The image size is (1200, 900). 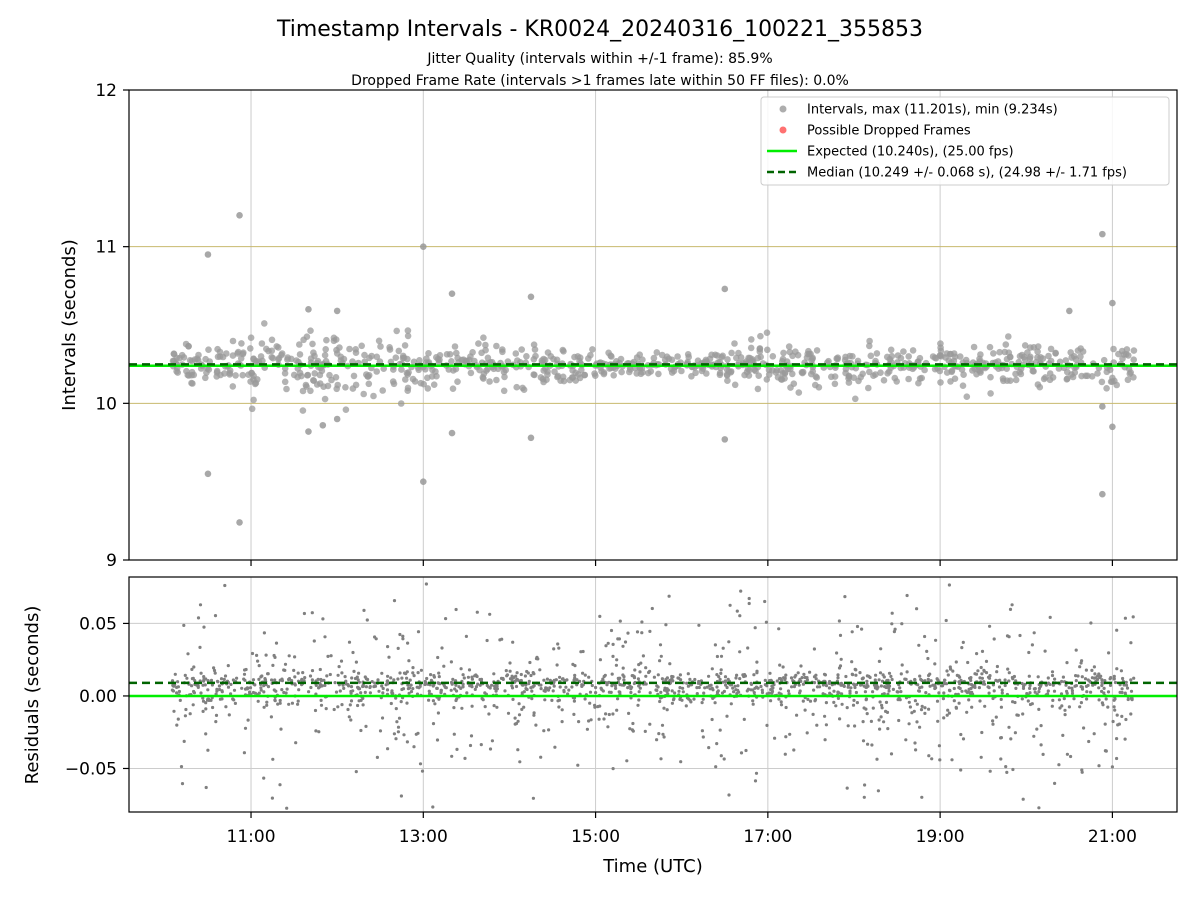 I want to click on interval-outlier-point, so click(x=208, y=474).